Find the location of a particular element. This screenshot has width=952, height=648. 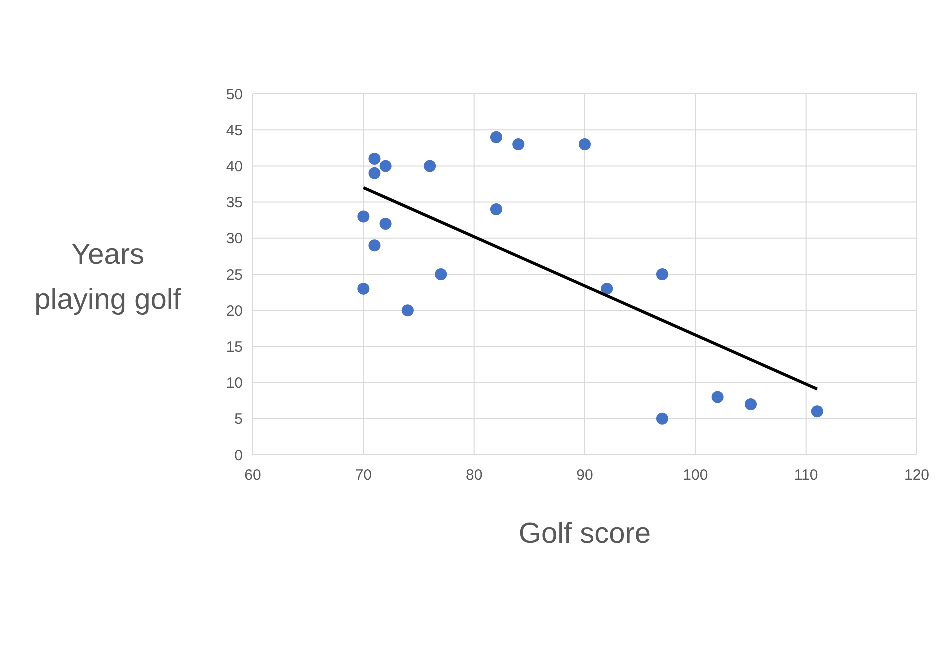

y-tick-label: 30 is located at coordinates (234, 239).